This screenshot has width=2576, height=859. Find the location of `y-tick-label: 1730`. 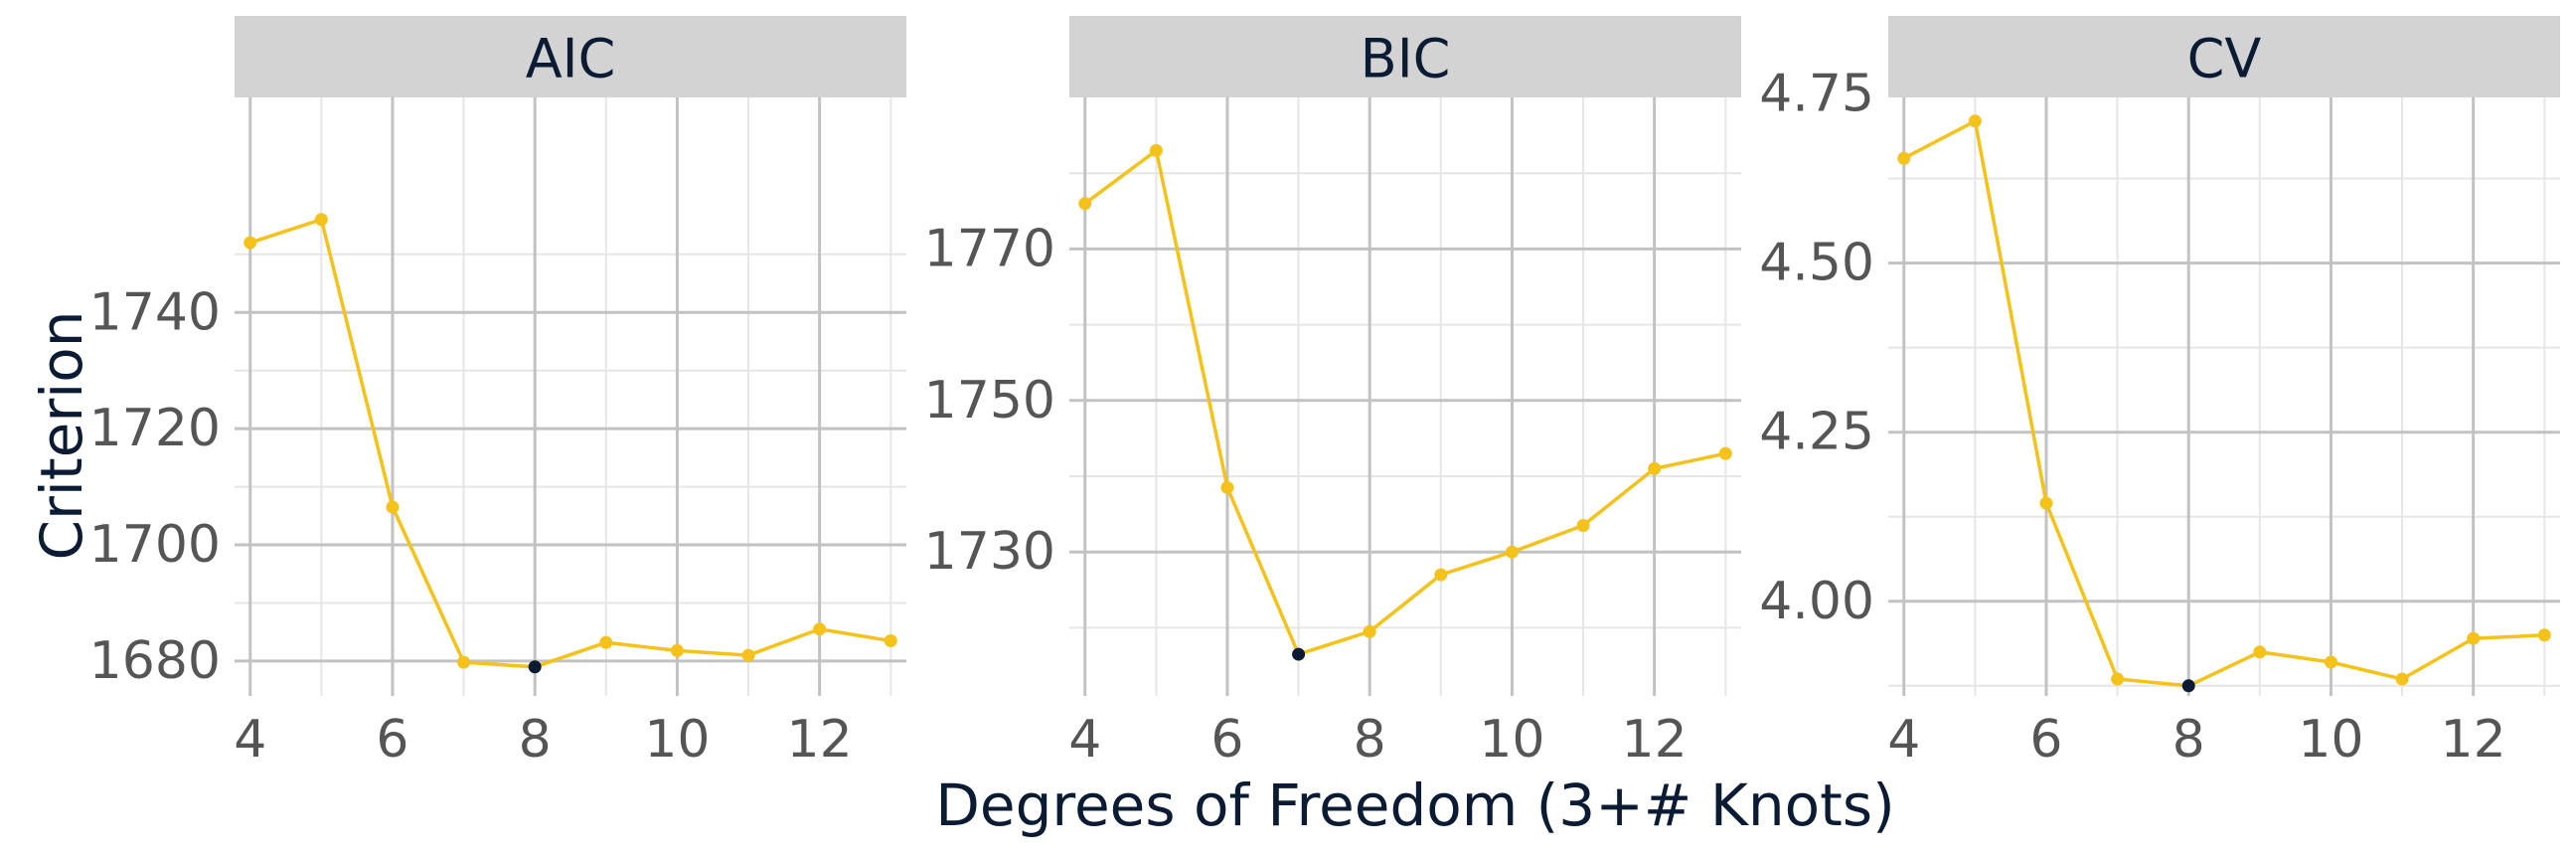

y-tick-label: 1730 is located at coordinates (989, 552).